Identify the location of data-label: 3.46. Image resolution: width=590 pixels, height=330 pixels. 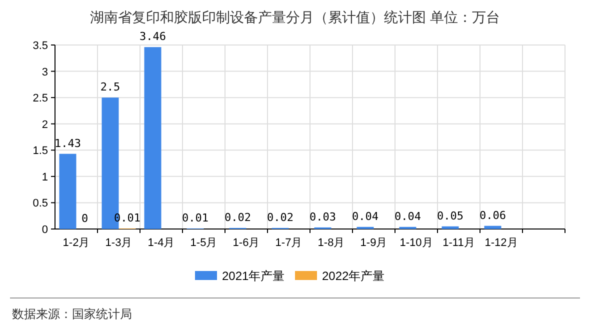
(153, 37).